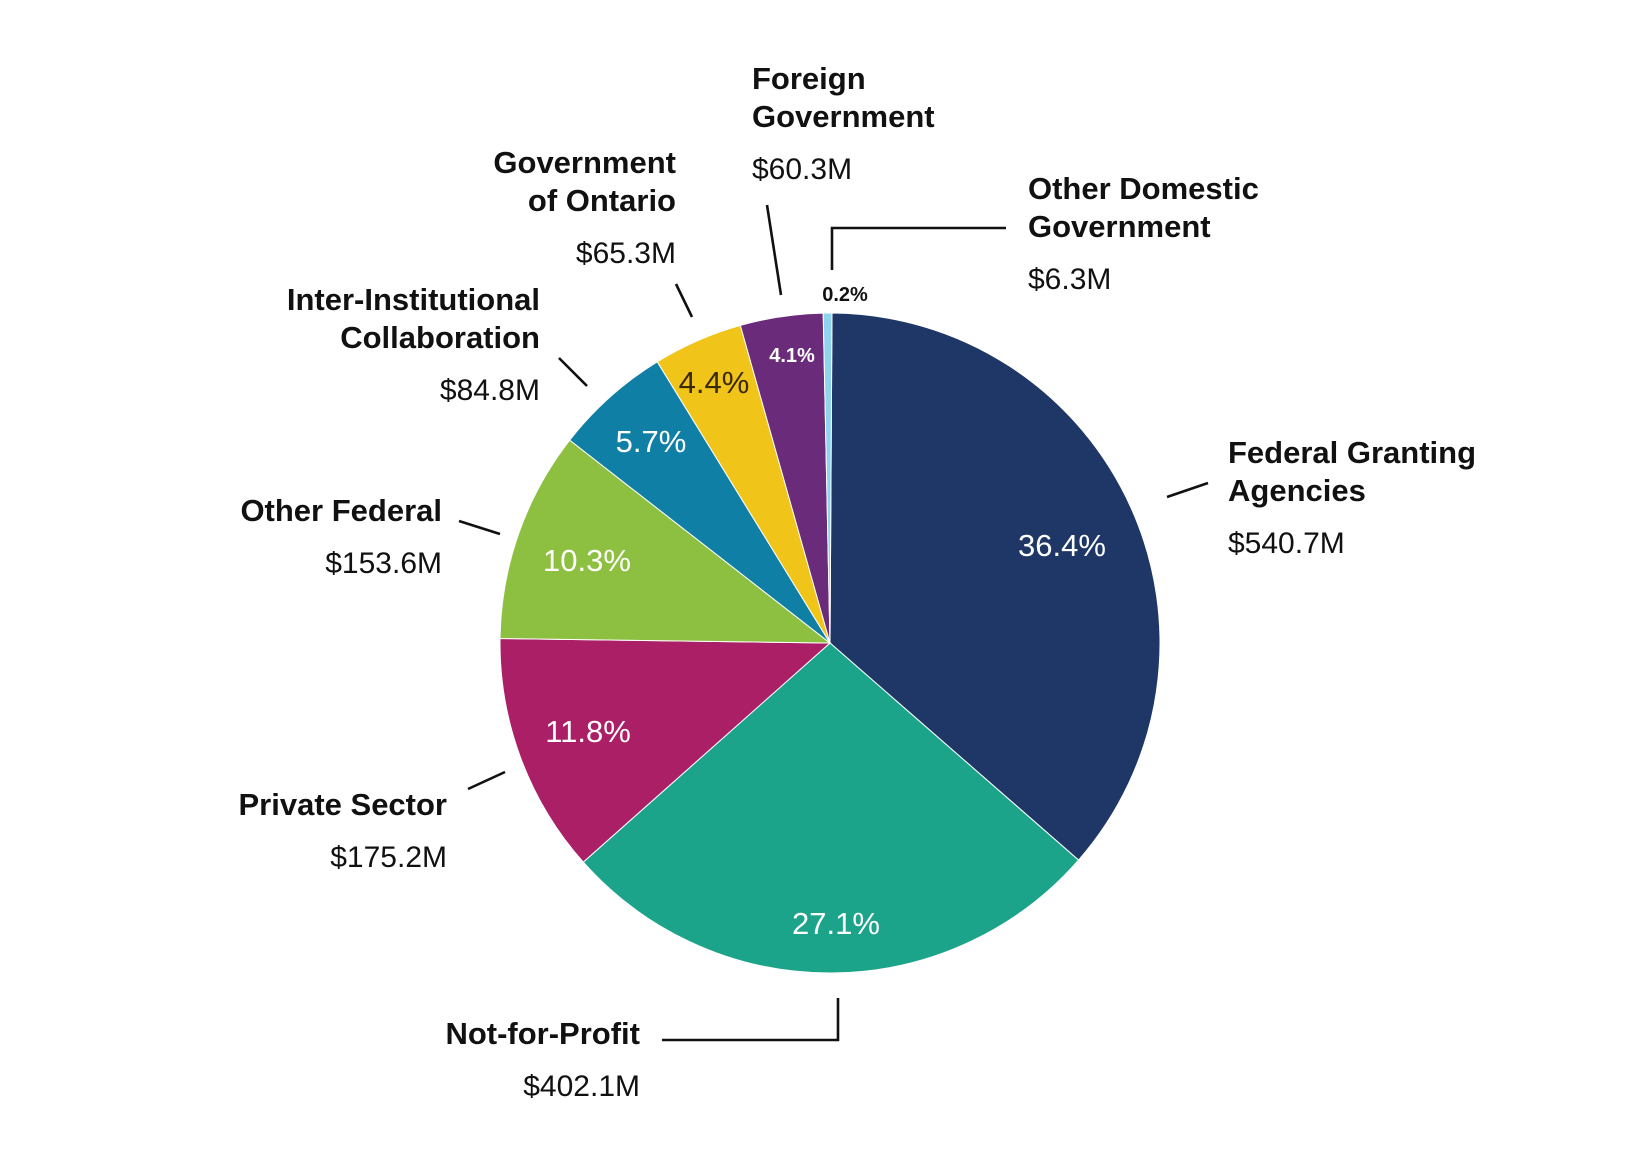 The image size is (1650, 1160). I want to click on category-name-federal-granting-agencies: Agencies, so click(1297, 490).